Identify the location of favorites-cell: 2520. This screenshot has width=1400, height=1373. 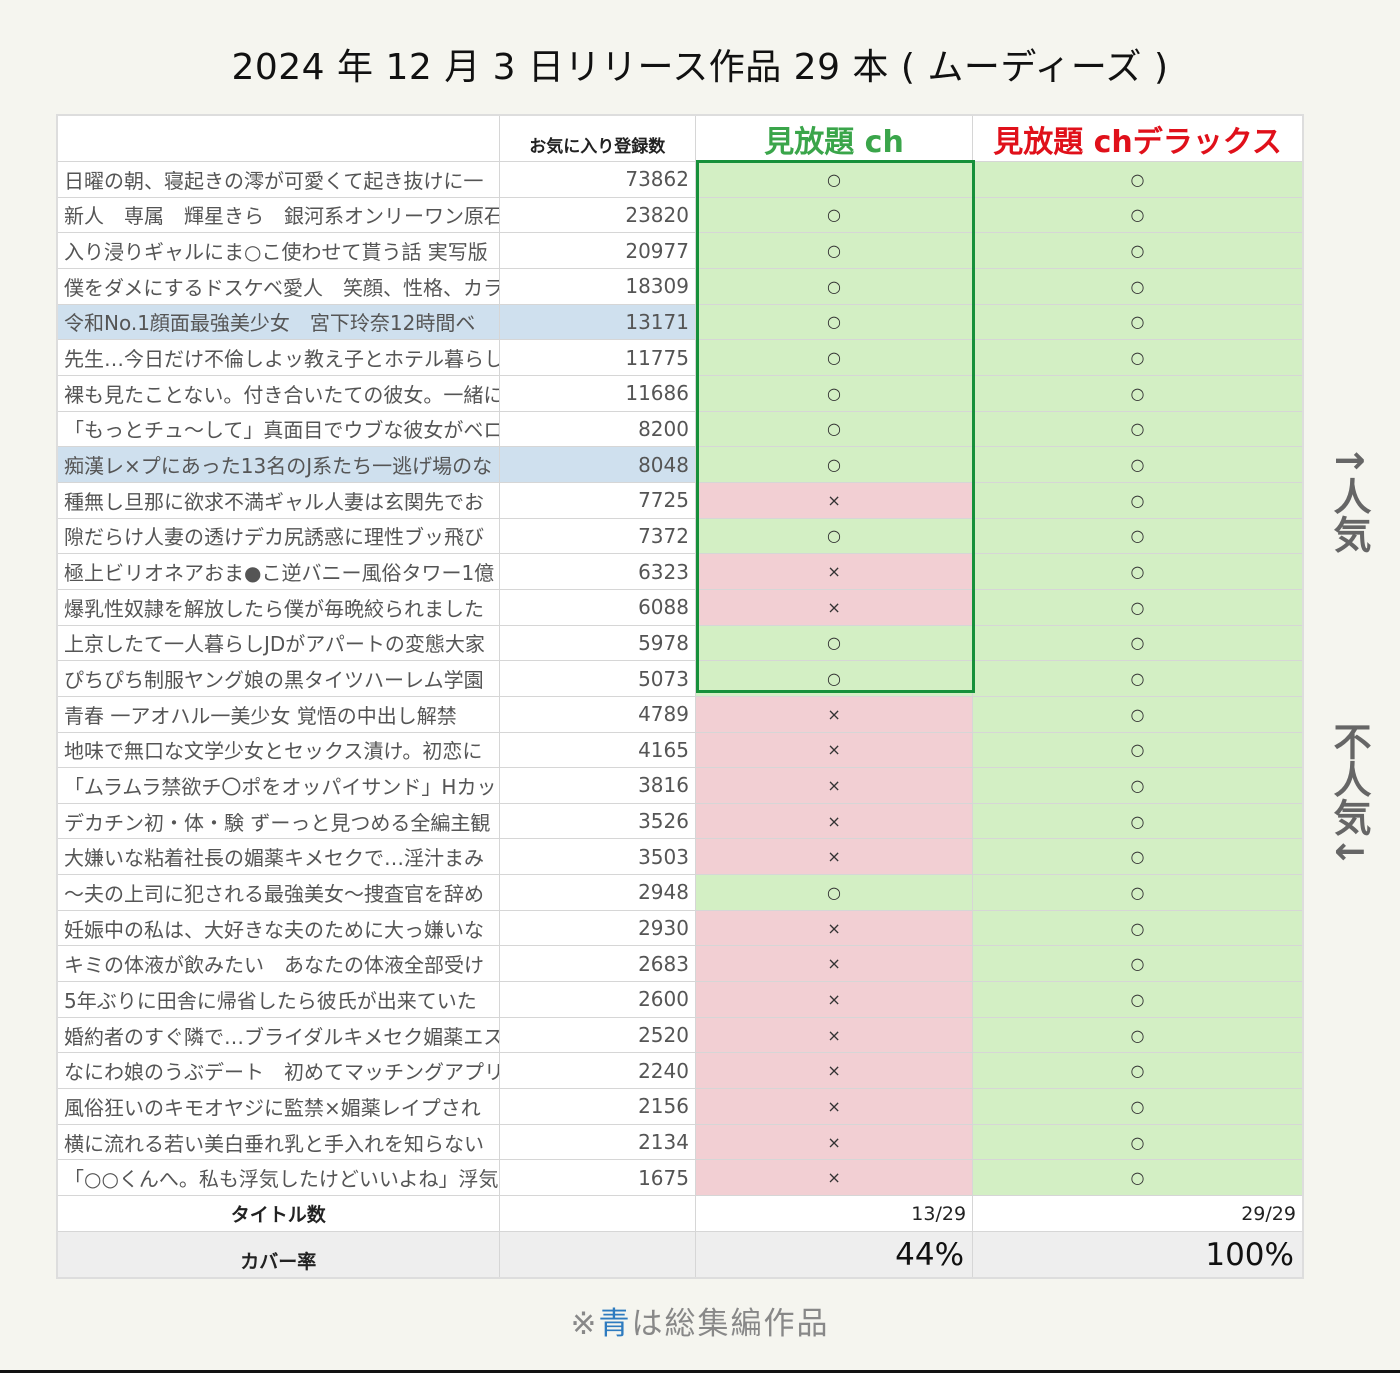
(598, 1035).